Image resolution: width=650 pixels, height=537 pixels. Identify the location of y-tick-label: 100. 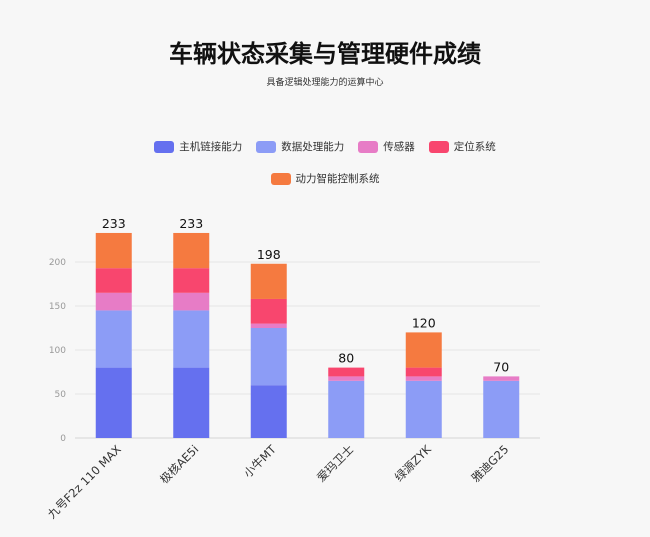
(57, 351).